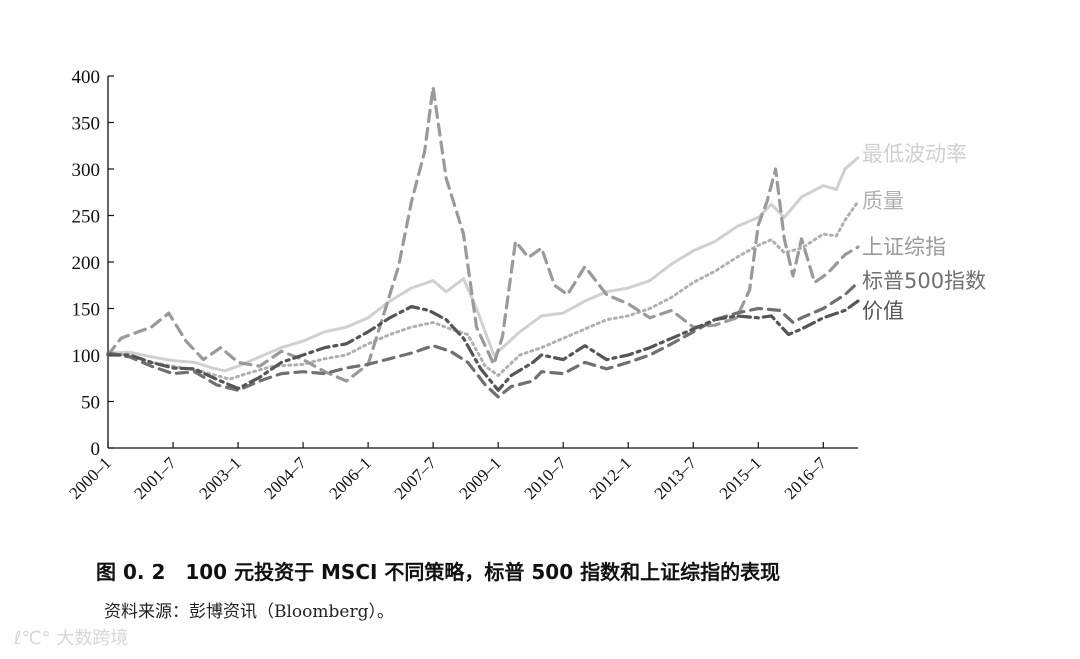  I want to click on y-tick-label: 100, so click(86, 356).